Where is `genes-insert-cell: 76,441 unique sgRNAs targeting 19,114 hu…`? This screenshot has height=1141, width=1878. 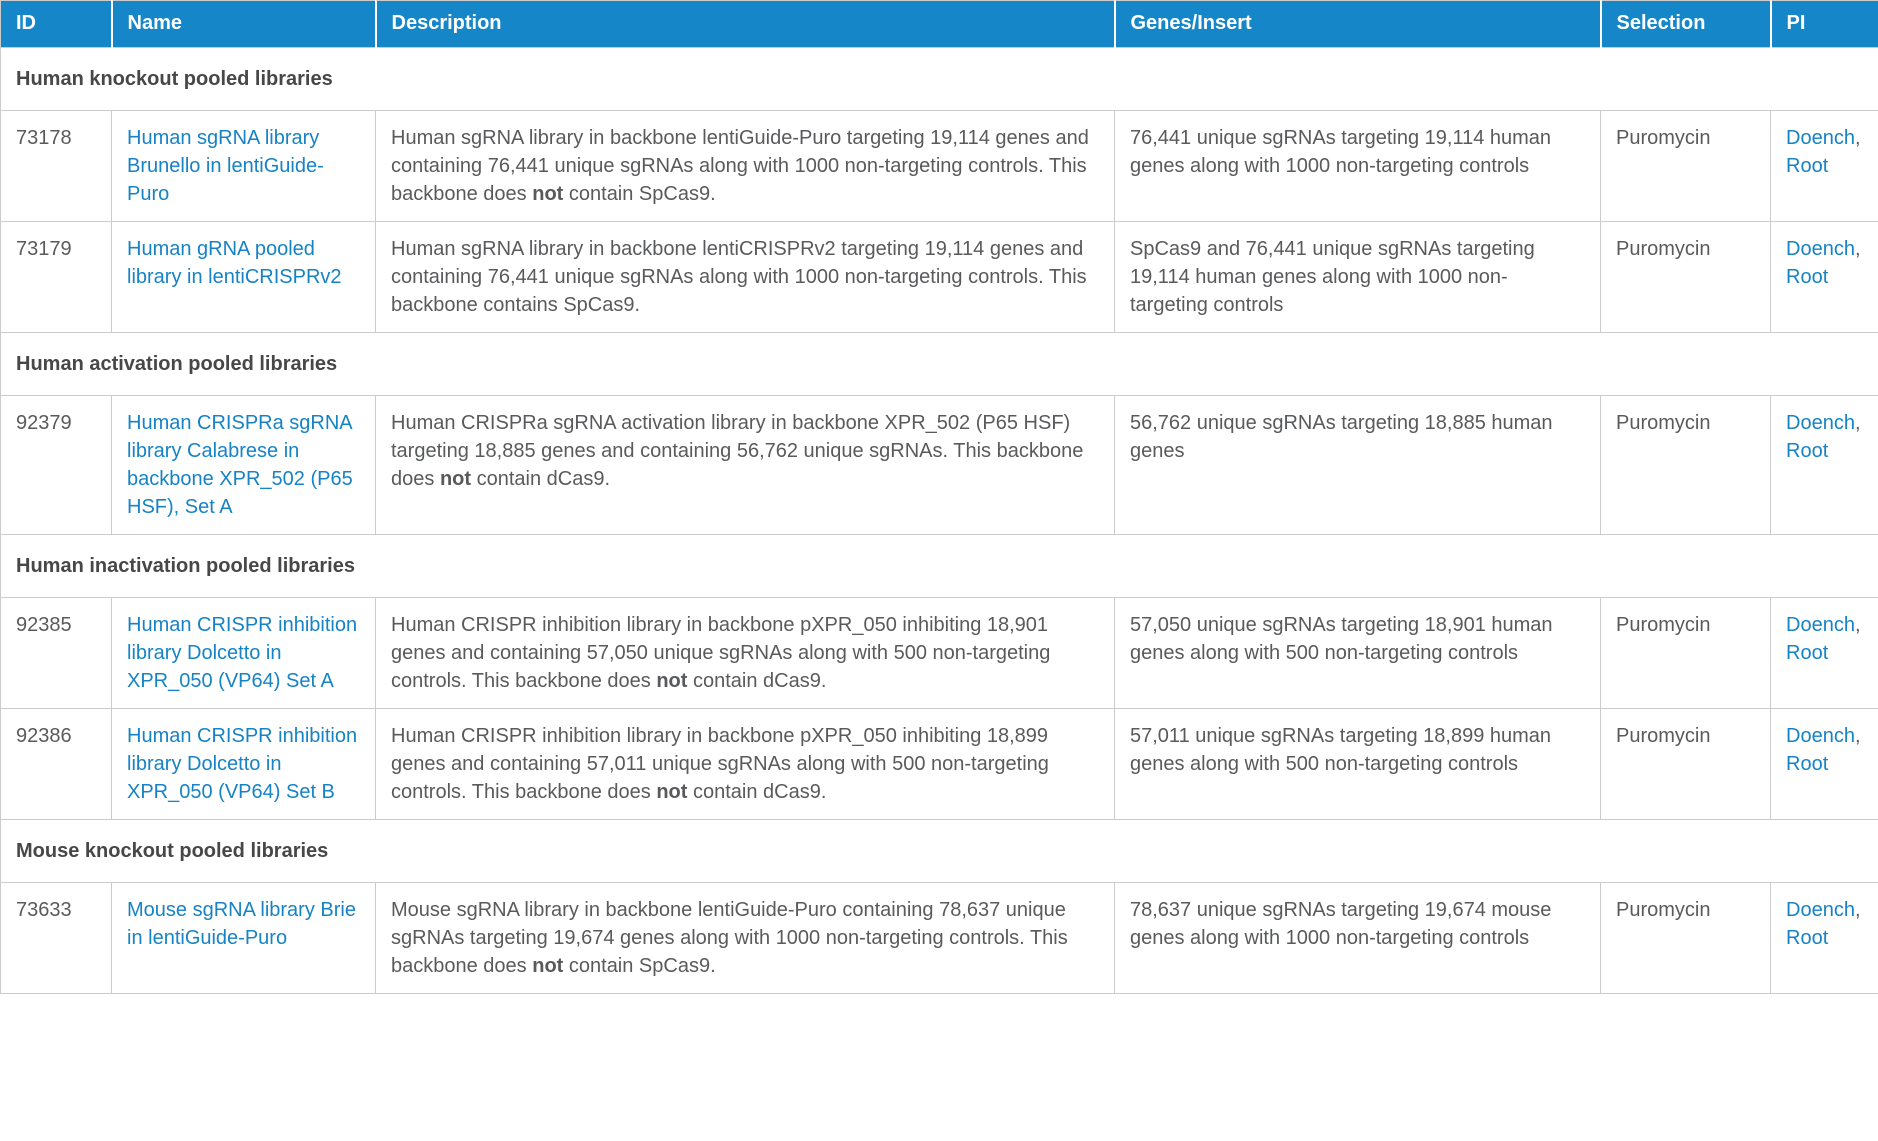
genes-insert-cell: 76,441 unique sgRNAs targeting 19,114 hu… is located at coordinates (1357, 166).